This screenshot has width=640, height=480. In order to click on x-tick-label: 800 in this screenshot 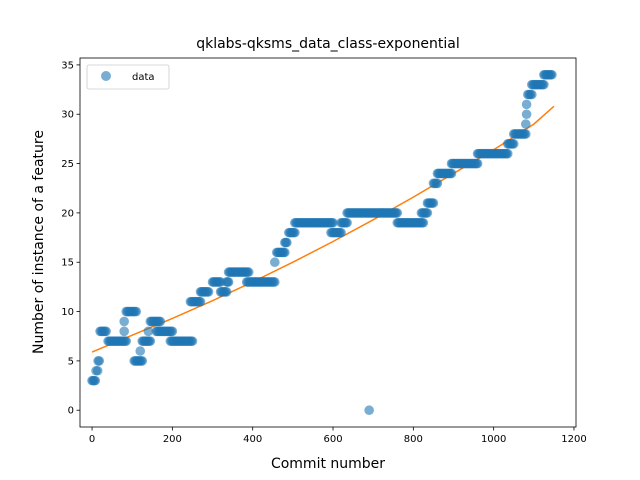, I will do `click(413, 439)`.